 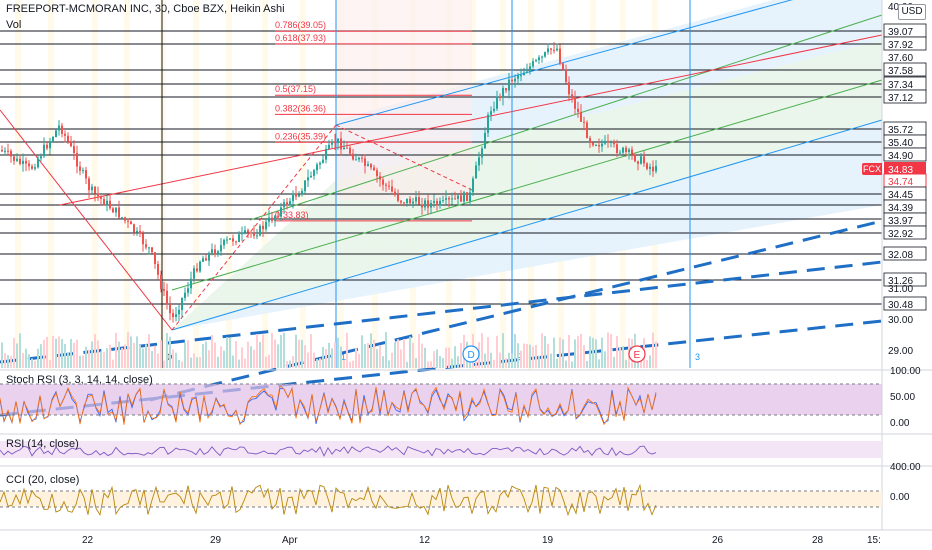 I want to click on price-axis-label: 35.72, so click(x=900, y=130).